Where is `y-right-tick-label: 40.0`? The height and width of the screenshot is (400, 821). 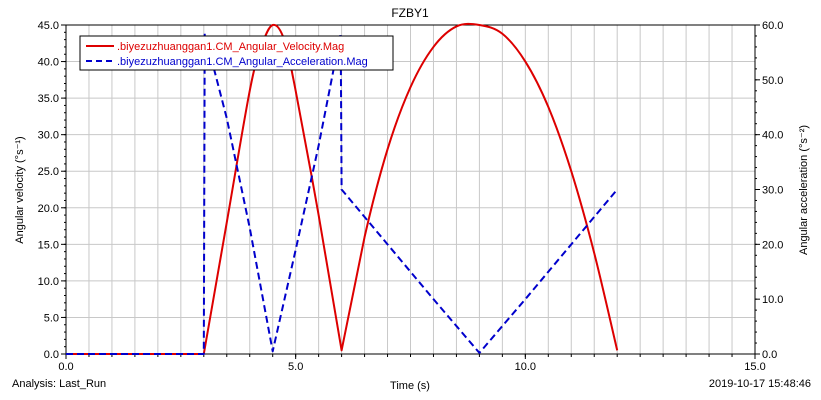 y-right-tick-label: 40.0 is located at coordinates (772, 136).